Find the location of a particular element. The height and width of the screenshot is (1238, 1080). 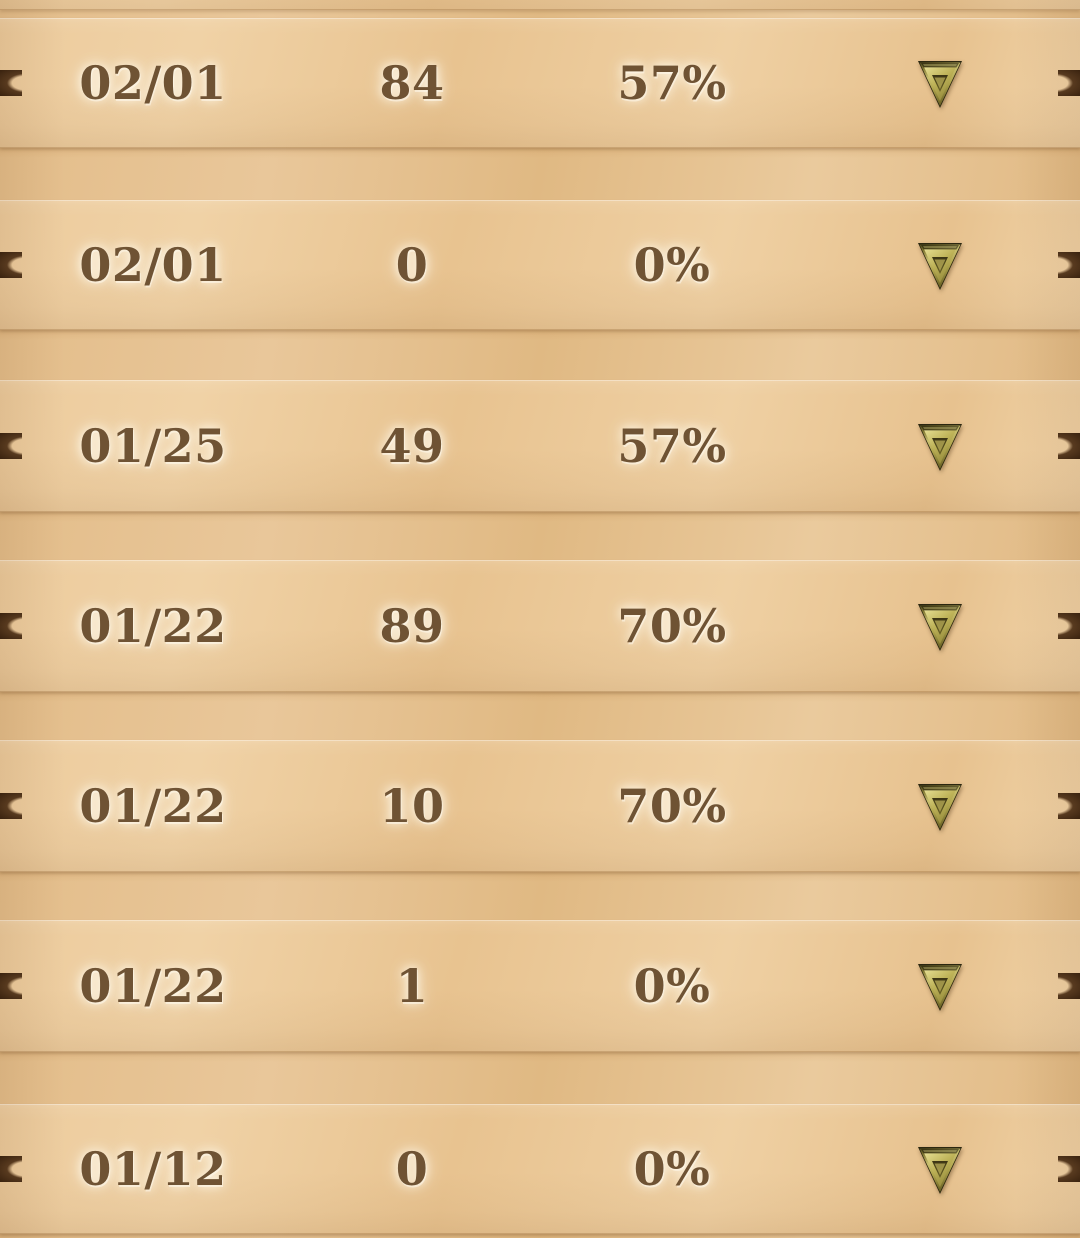

history-row: 01/22 1 0% is located at coordinates (540, 986).